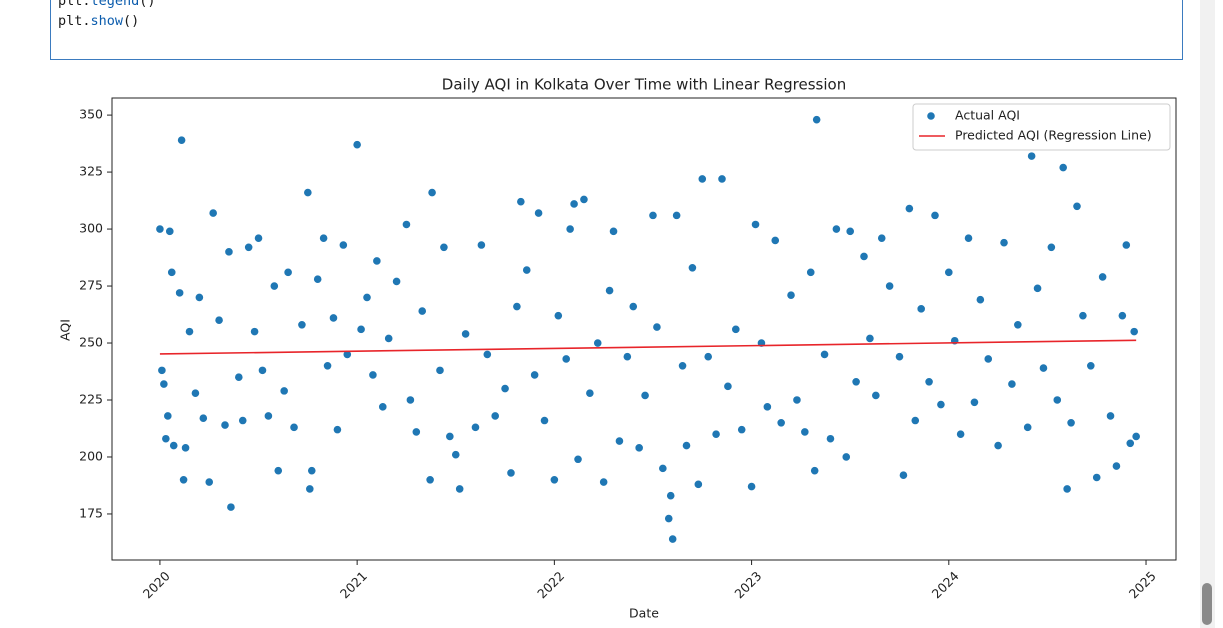  What do you see at coordinates (107, 4) in the screenshot?
I see `code-line: plt.legend()` at bounding box center [107, 4].